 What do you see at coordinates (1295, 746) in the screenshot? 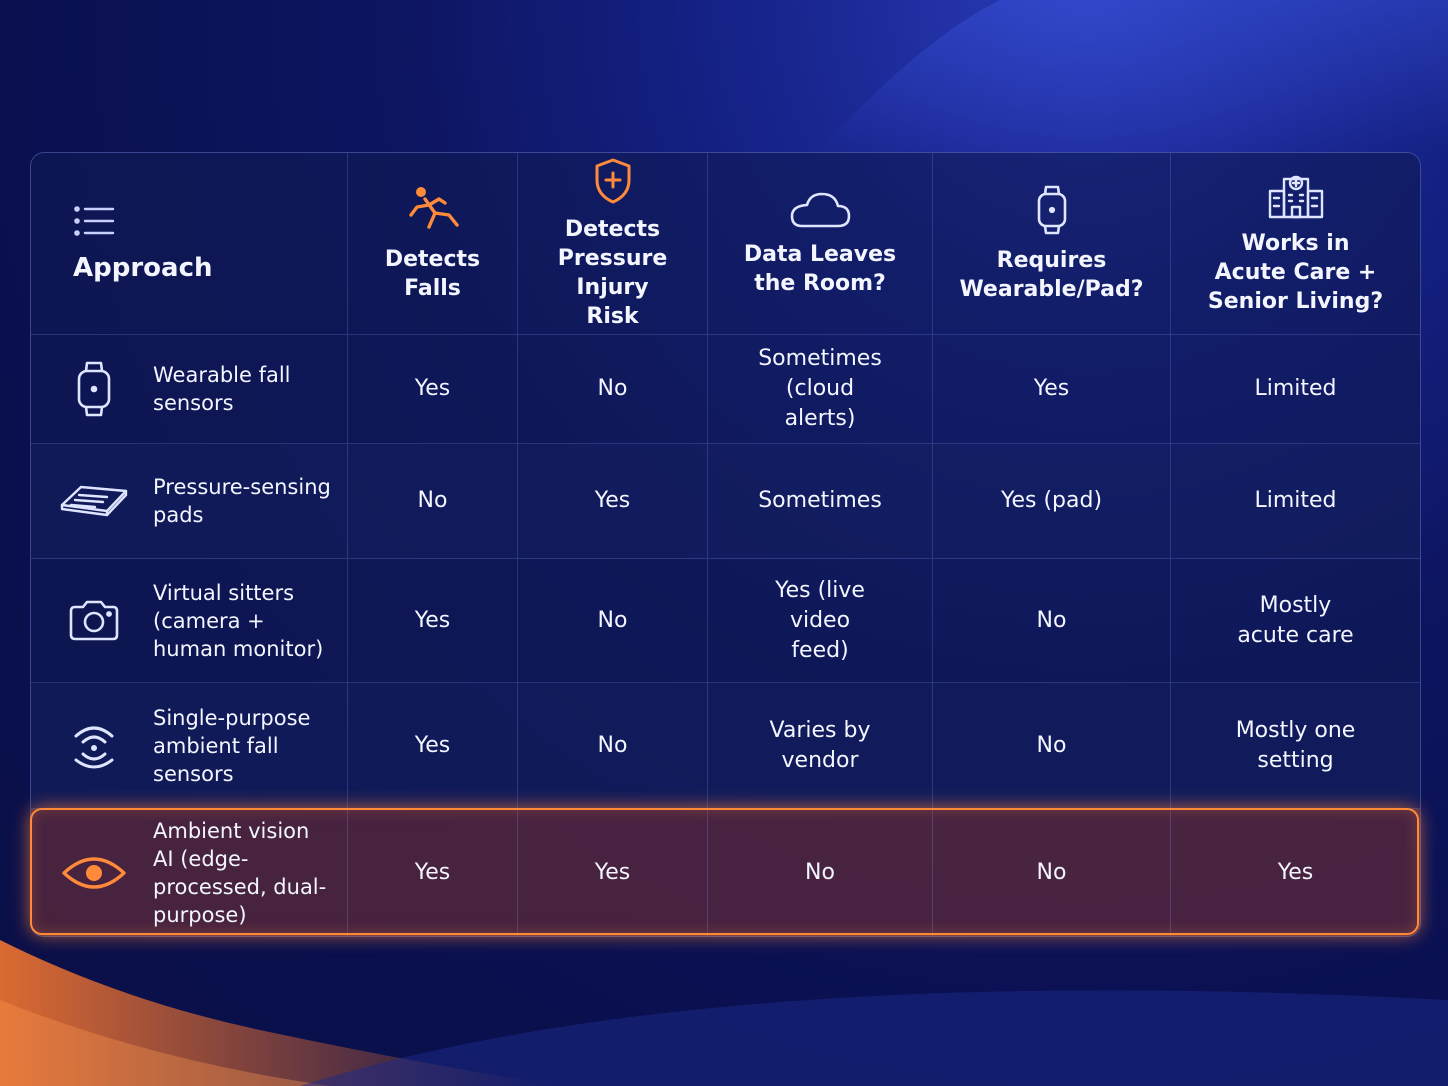
I see `table-cell: Mostly one setting` at bounding box center [1295, 746].